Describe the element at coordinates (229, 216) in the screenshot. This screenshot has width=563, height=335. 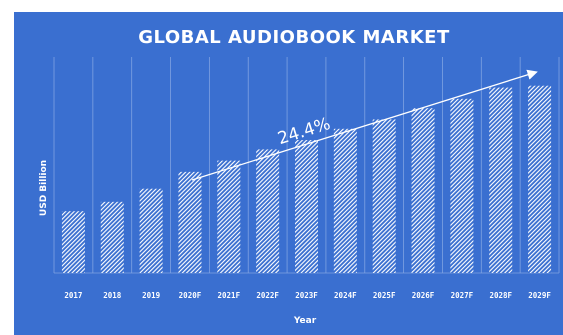
I see `bar-2021f` at that location.